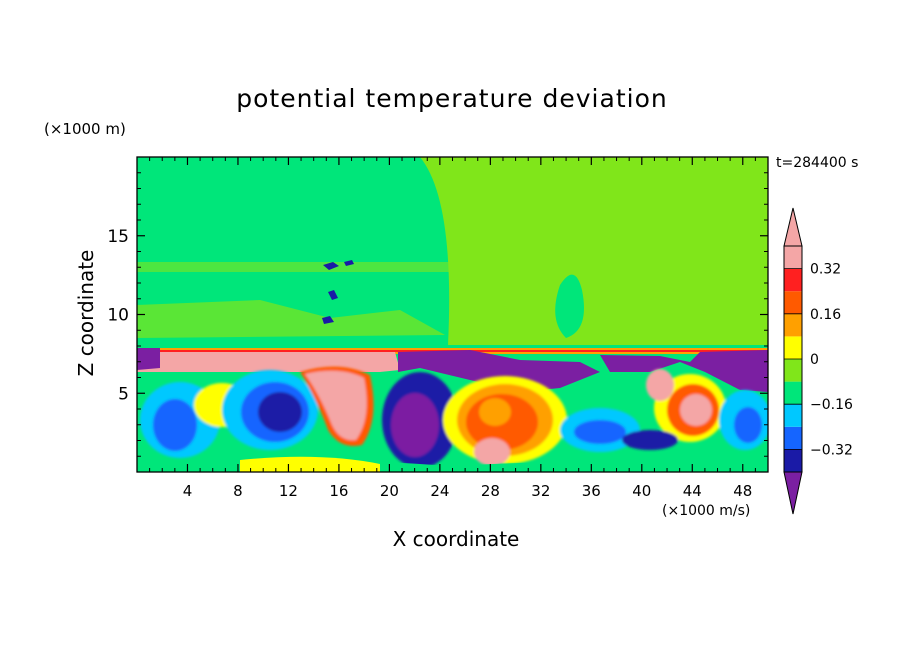 Image resolution: width=904 pixels, height=654 pixels. I want to click on x-tick-label: 24, so click(439, 491).